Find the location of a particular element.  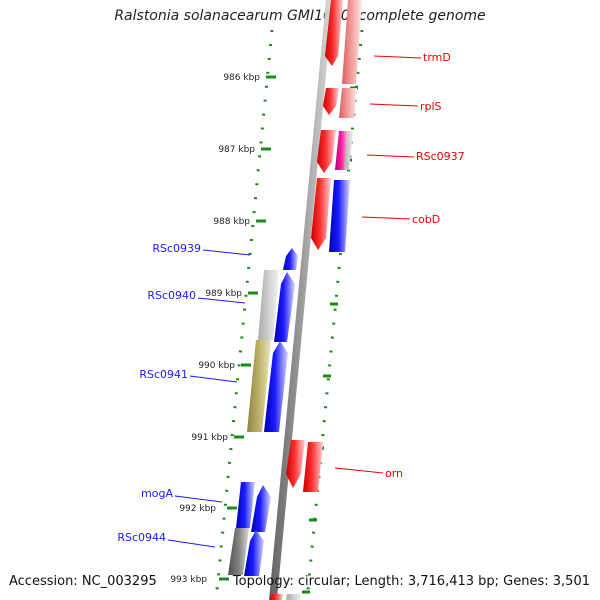

svg-text: RSc0937 is located at coordinates (440, 156).